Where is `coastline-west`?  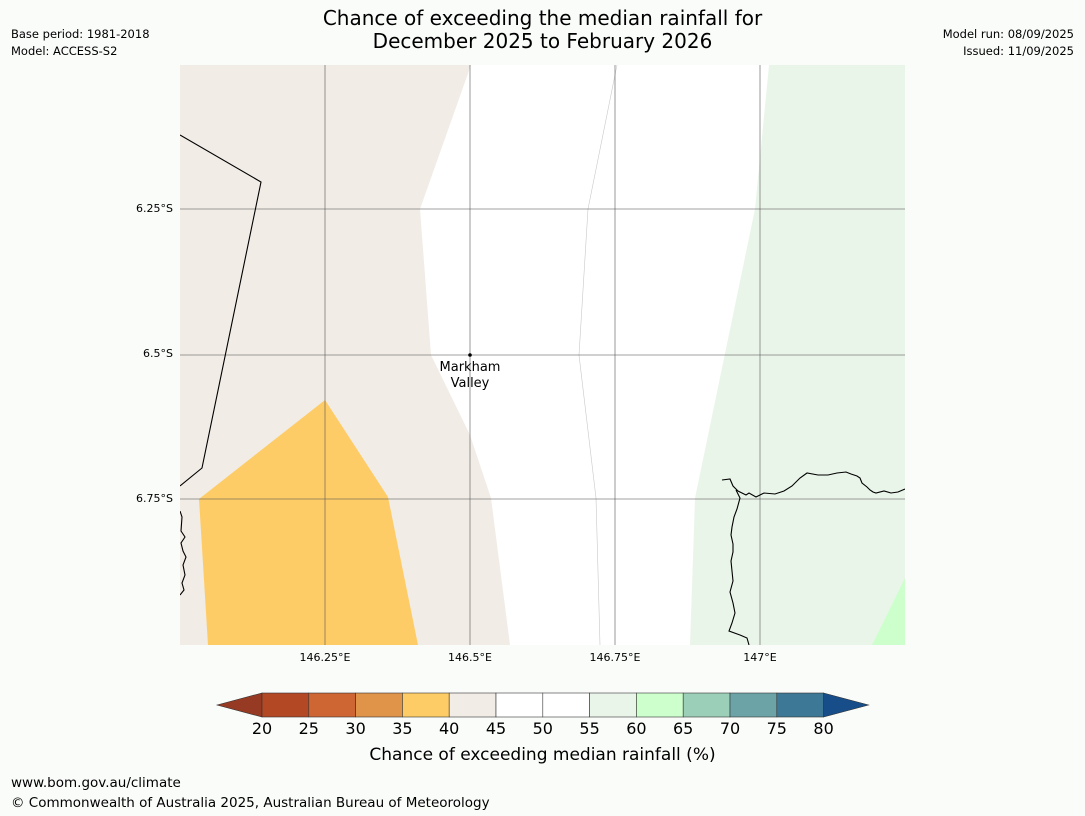
coastline-west is located at coordinates (183, 553).